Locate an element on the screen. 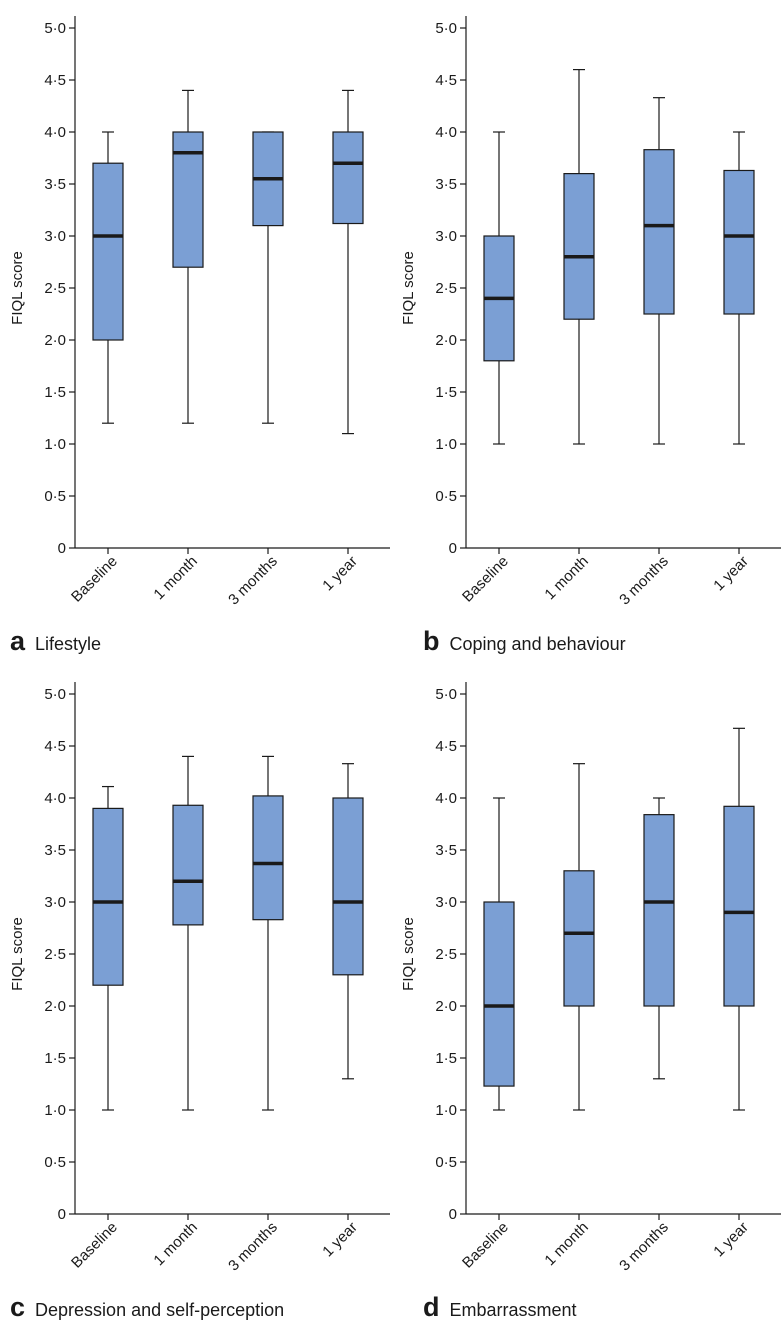 Image resolution: width=781 pixels, height=1331 pixels. panel-c-caption: c Depression and self-perception is located at coordinates (147, 1307).